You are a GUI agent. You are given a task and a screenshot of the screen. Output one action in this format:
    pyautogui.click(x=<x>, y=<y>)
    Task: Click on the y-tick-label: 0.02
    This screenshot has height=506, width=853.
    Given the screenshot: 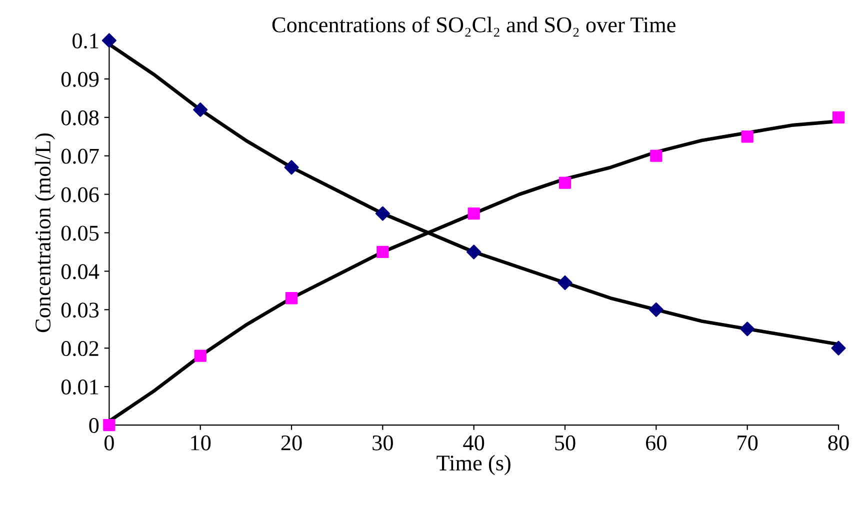 What is the action you would take?
    pyautogui.click(x=79, y=348)
    